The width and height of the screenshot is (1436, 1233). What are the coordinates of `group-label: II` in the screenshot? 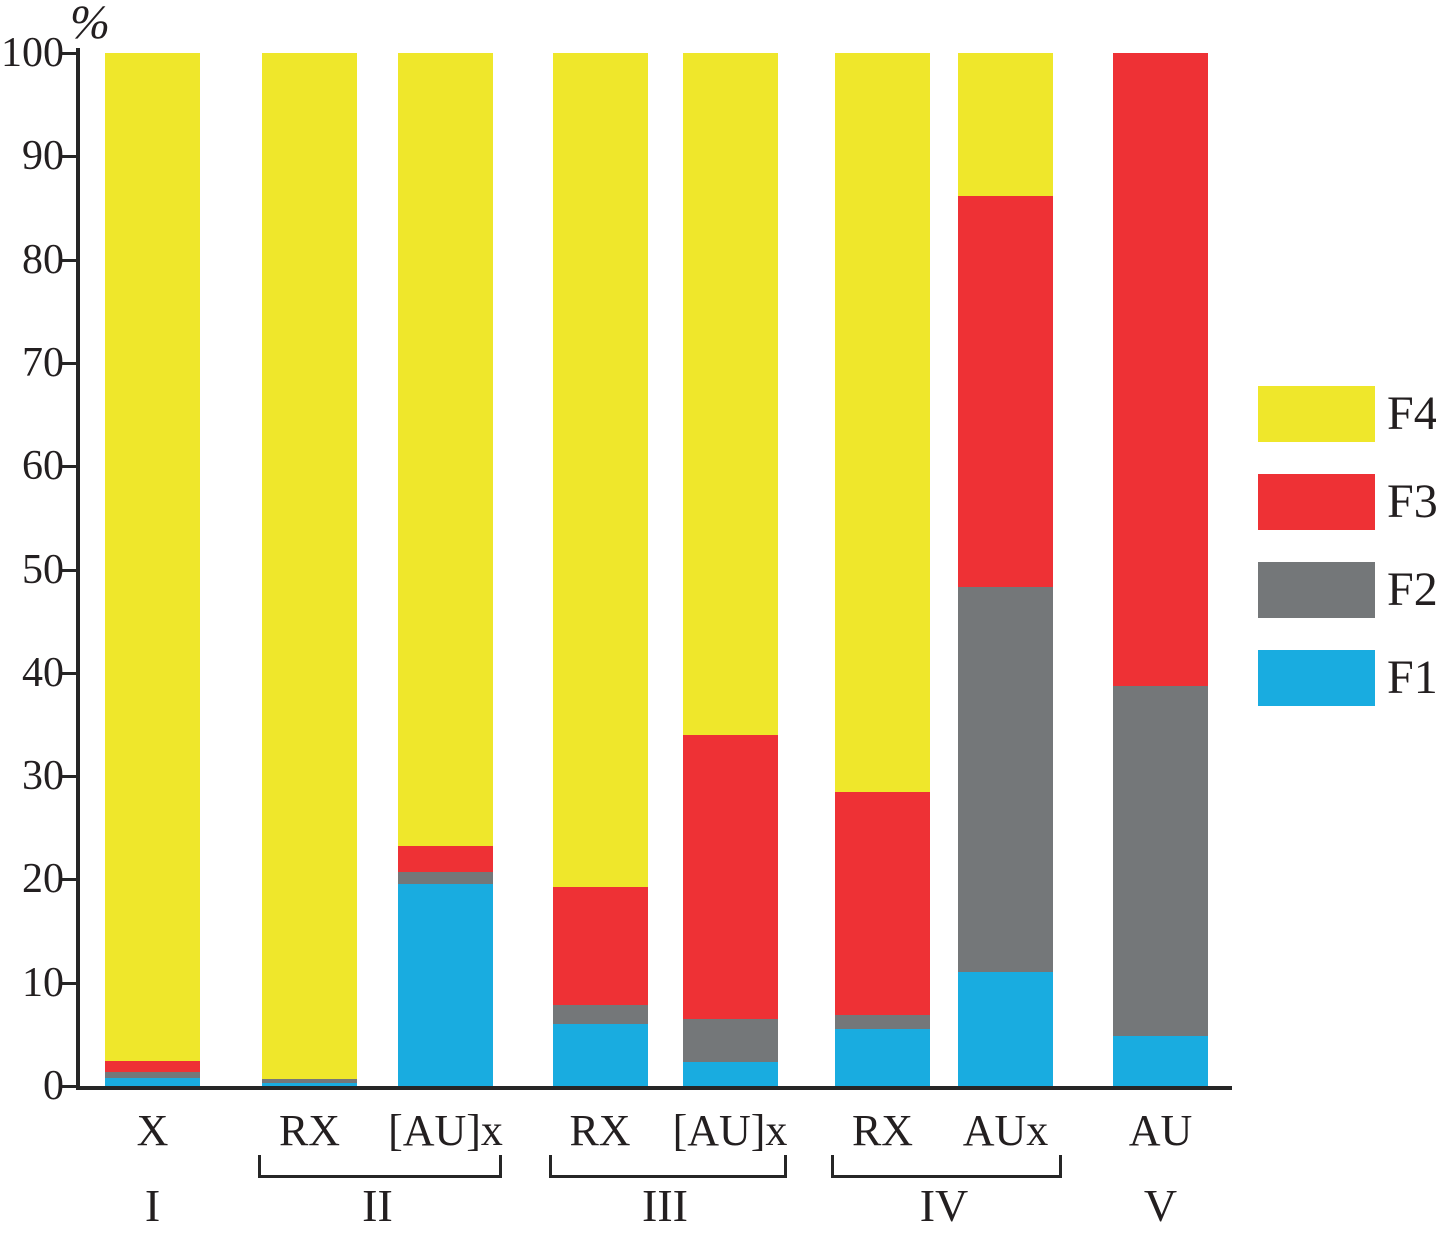 It's located at (377, 1205).